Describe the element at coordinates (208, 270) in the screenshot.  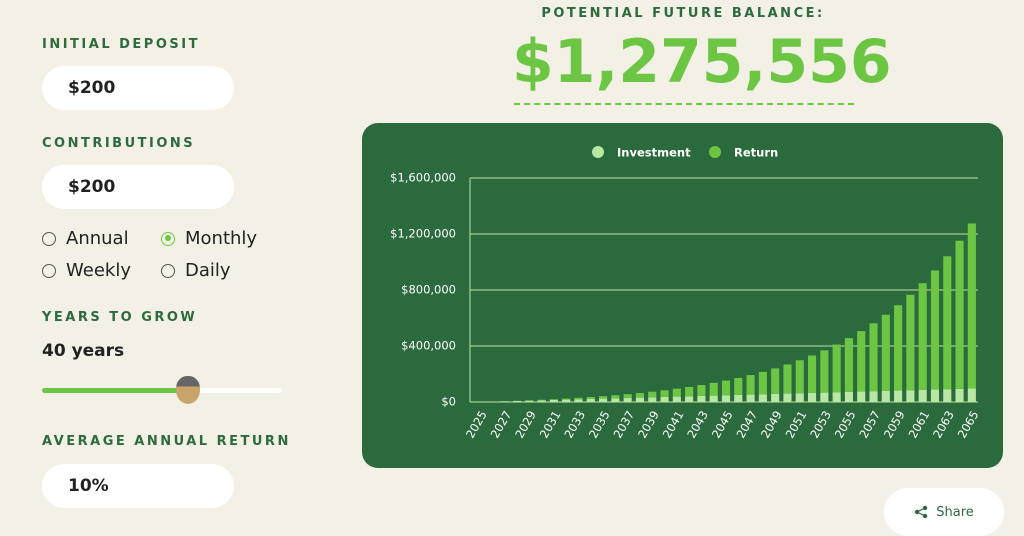
I see `radio-label: Daily` at that location.